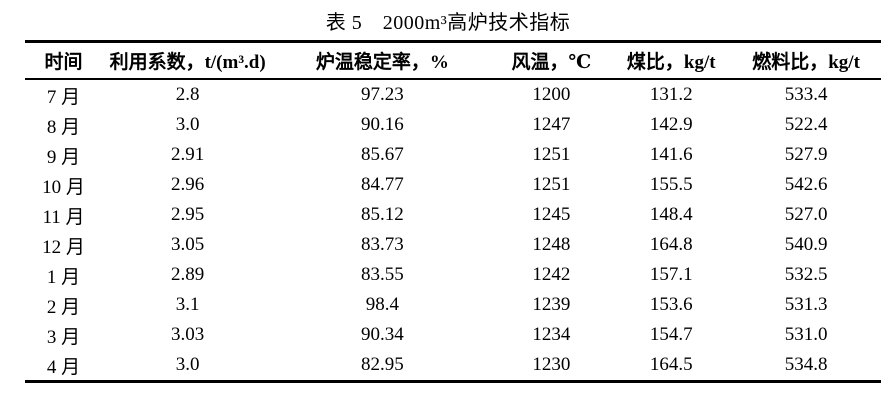 The width and height of the screenshot is (896, 401). Describe the element at coordinates (382, 94) in the screenshot. I see `table-cell: 97.23` at that location.